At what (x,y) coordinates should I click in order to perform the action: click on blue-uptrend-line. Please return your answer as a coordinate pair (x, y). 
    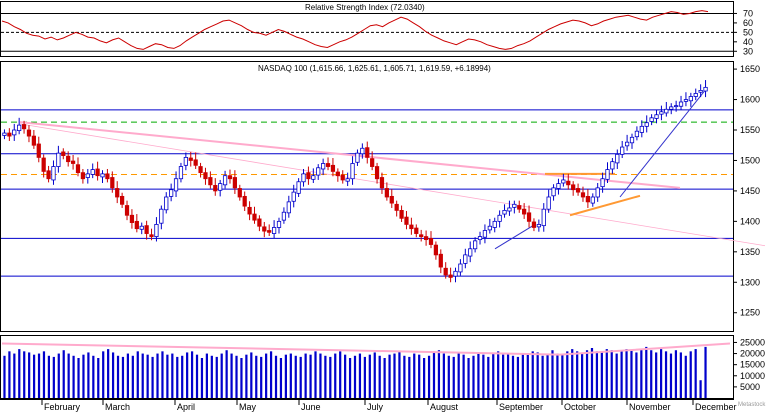
    Looking at the image, I should click on (662, 144).